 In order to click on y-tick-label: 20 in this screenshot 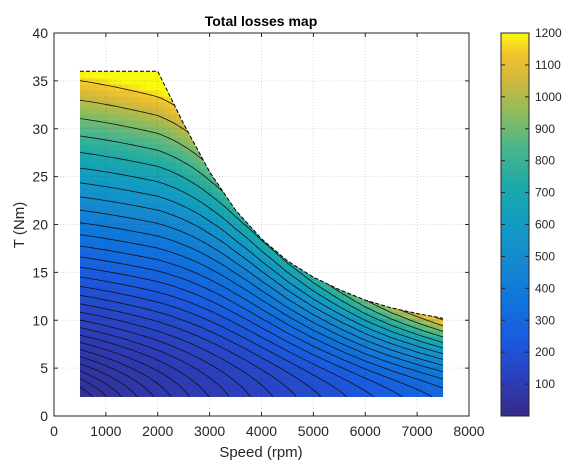, I will do `click(40, 225)`.